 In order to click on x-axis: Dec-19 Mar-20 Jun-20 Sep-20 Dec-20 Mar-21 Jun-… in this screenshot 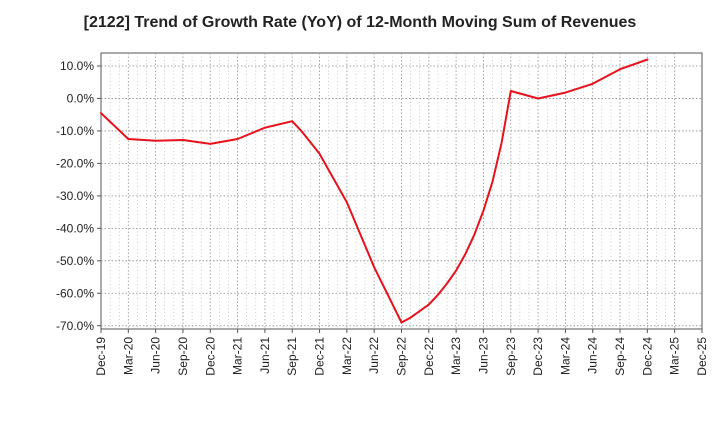, I will do `click(401, 352)`.